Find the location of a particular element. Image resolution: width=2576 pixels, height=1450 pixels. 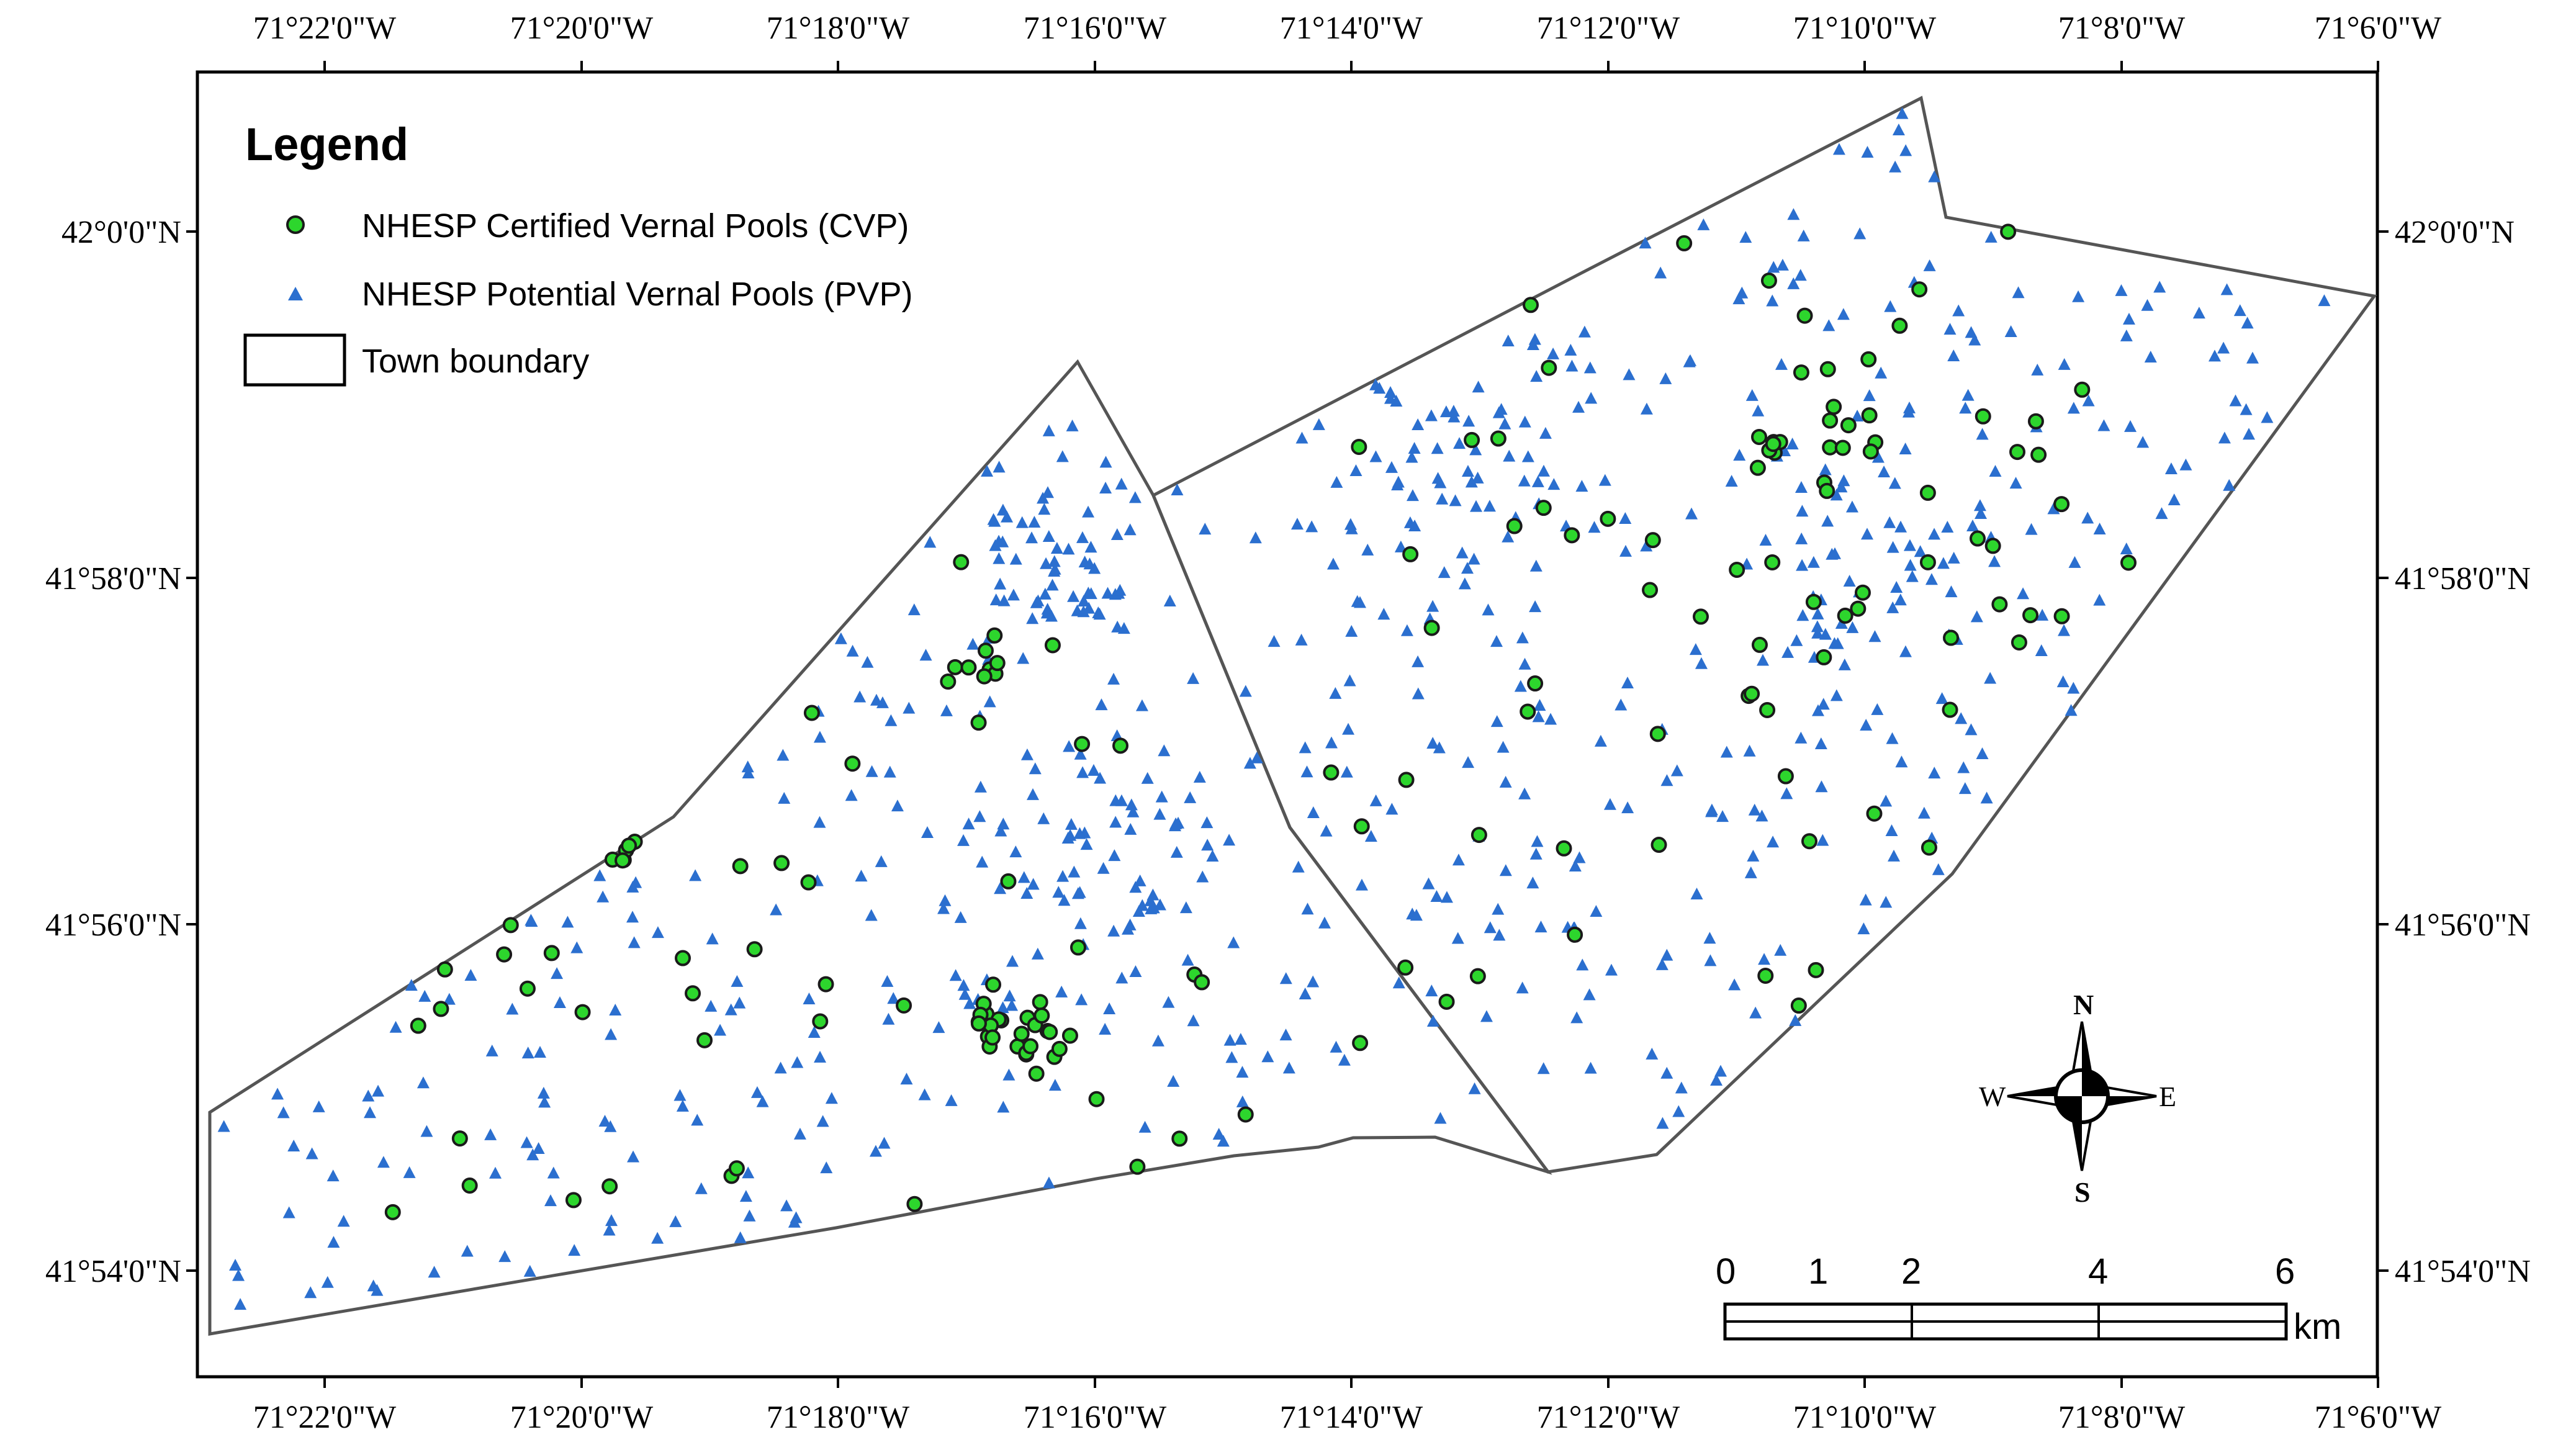

compass-label-north: N is located at coordinates (2083, 1005).